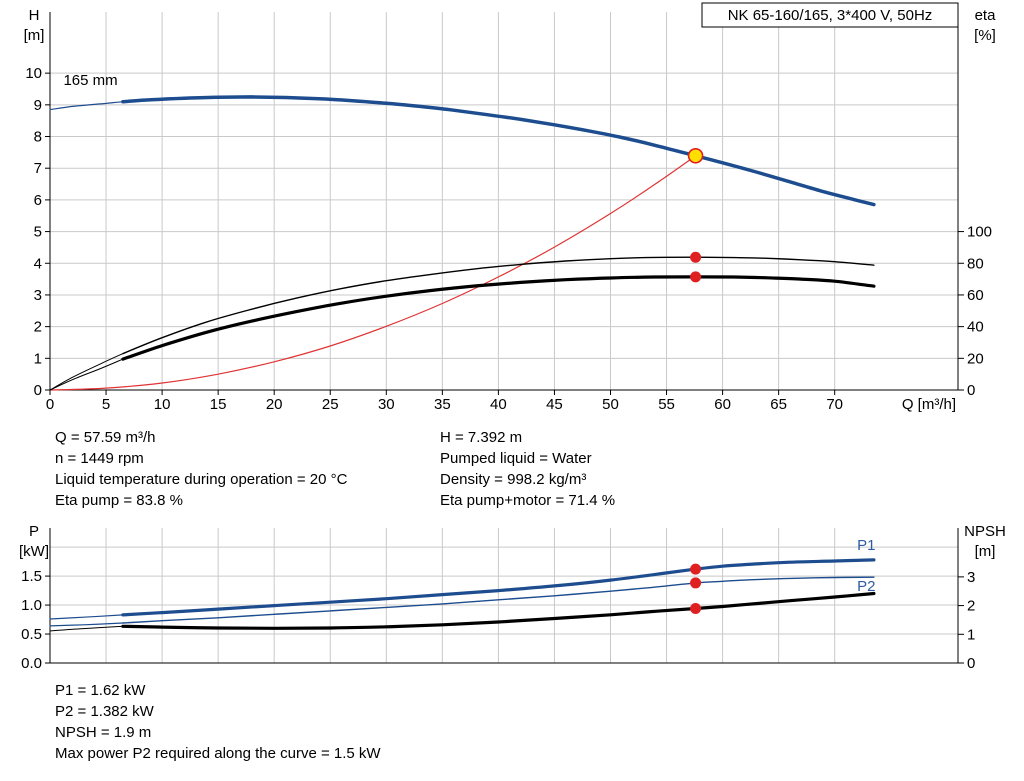 The image size is (1024, 781). Describe the element at coordinates (834, 404) in the screenshot. I see `x-tick-label: 70` at that location.